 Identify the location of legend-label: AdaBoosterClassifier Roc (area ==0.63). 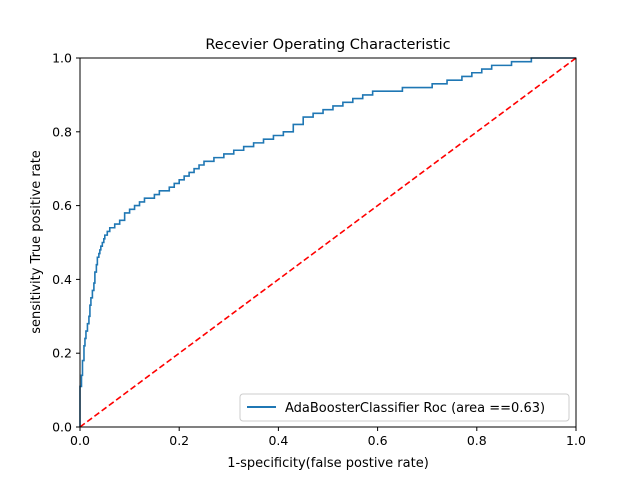
(415, 408).